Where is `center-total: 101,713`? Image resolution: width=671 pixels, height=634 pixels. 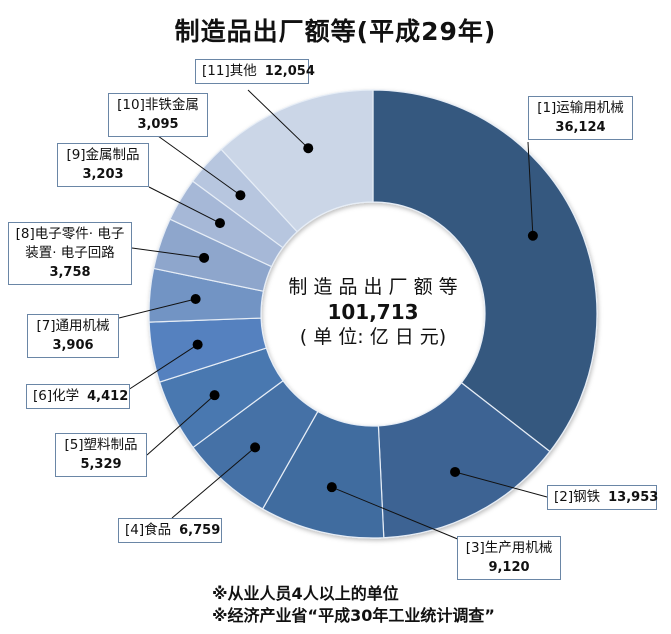 center-total: 101,713 is located at coordinates (373, 312).